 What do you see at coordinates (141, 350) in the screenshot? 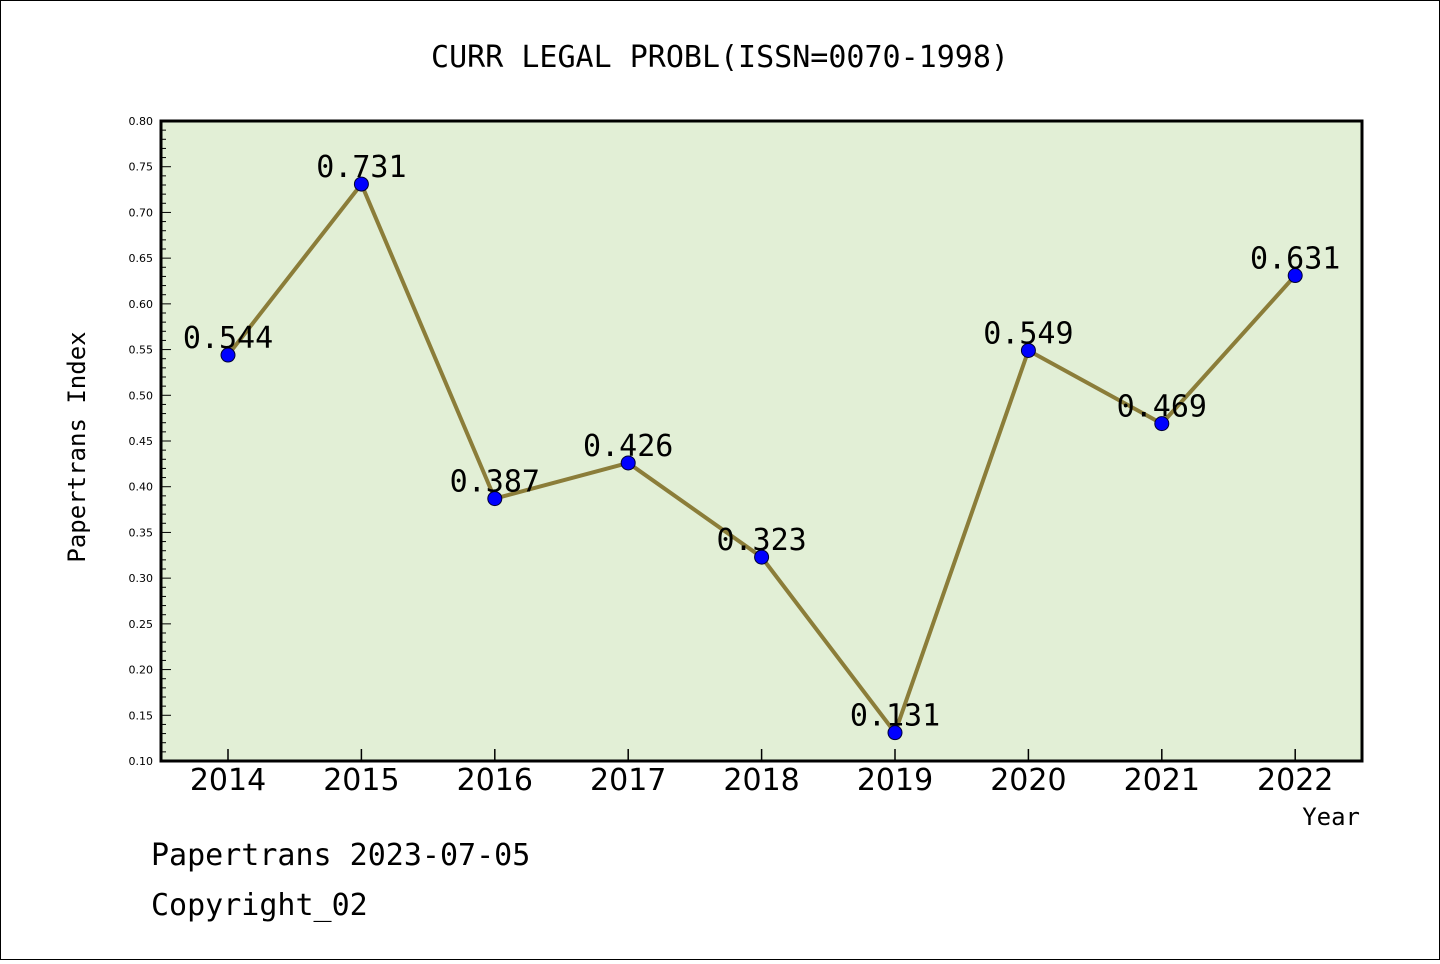
I see `y-tick-label: 0.55` at bounding box center [141, 350].